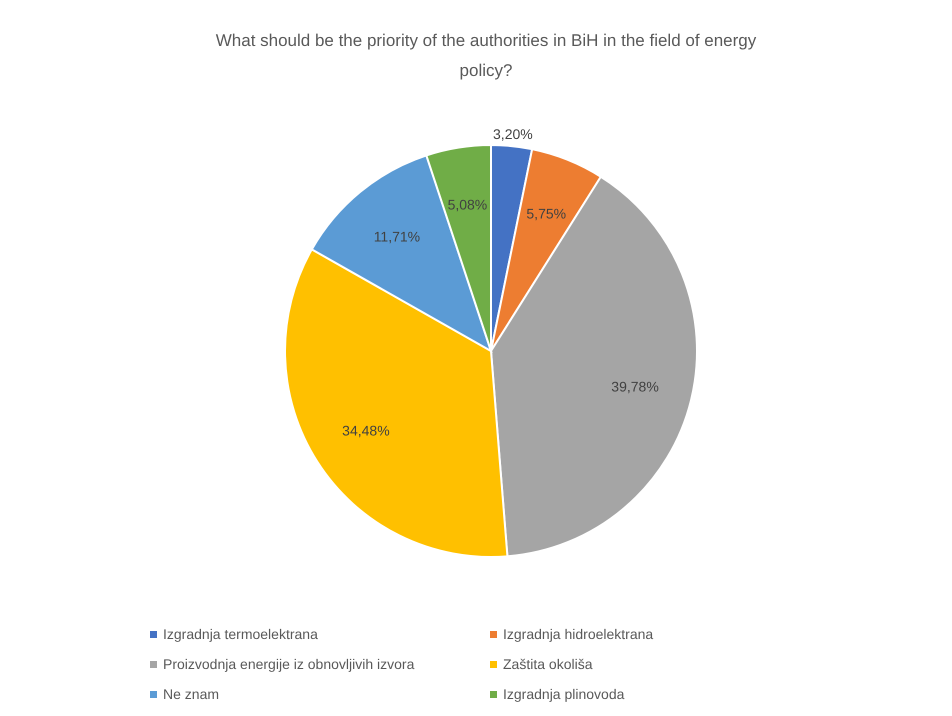 This screenshot has width=952, height=716. What do you see at coordinates (635, 386) in the screenshot?
I see `data-label: 39,78%` at bounding box center [635, 386].